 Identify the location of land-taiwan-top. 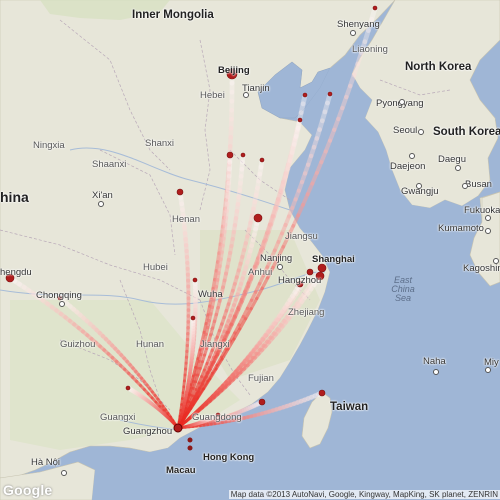
(317, 420).